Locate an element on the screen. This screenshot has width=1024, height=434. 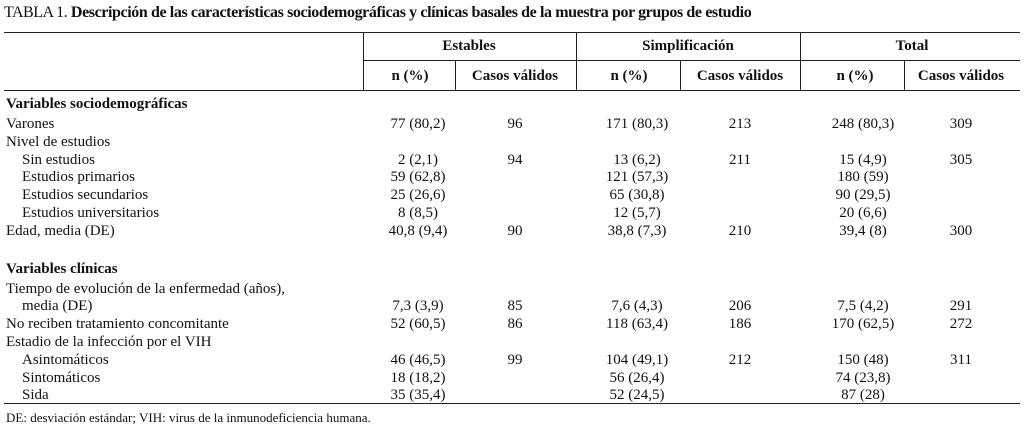
row-label: Varones is located at coordinates (30, 124).